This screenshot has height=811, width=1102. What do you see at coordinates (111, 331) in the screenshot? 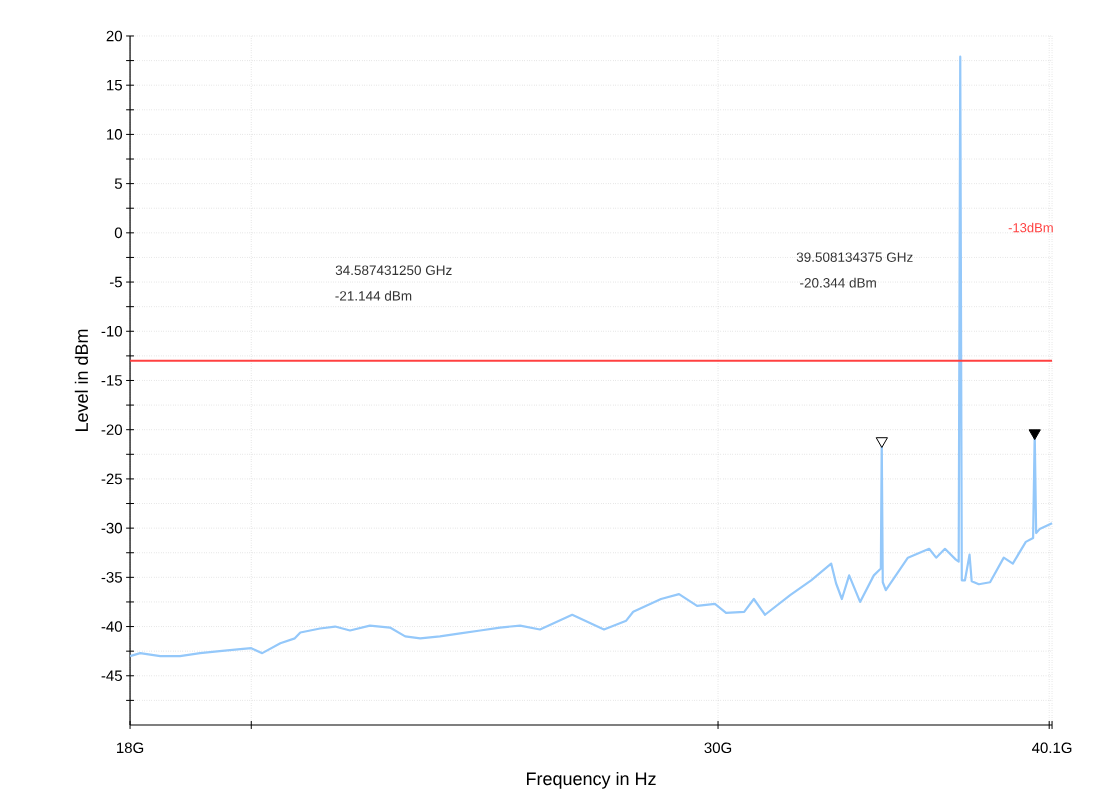
I see `y-tick-label: -10` at bounding box center [111, 331].